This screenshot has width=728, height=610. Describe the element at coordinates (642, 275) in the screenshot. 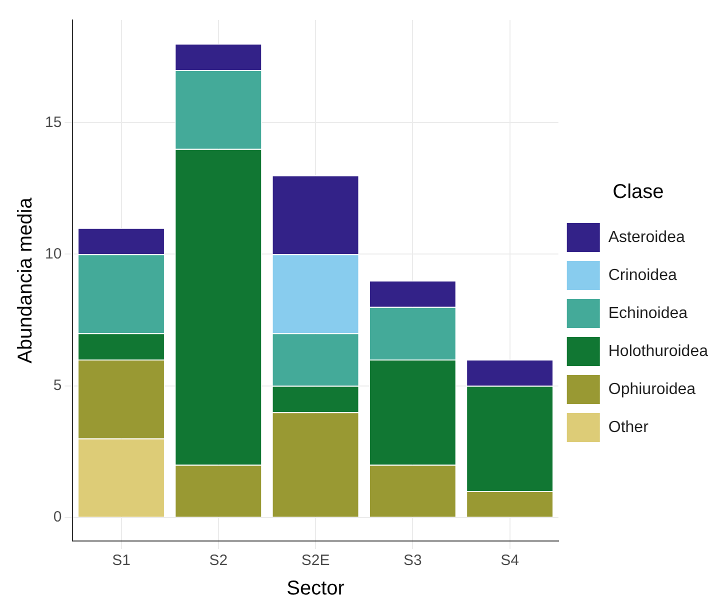

I see `legend-label: Crinoidea` at that location.